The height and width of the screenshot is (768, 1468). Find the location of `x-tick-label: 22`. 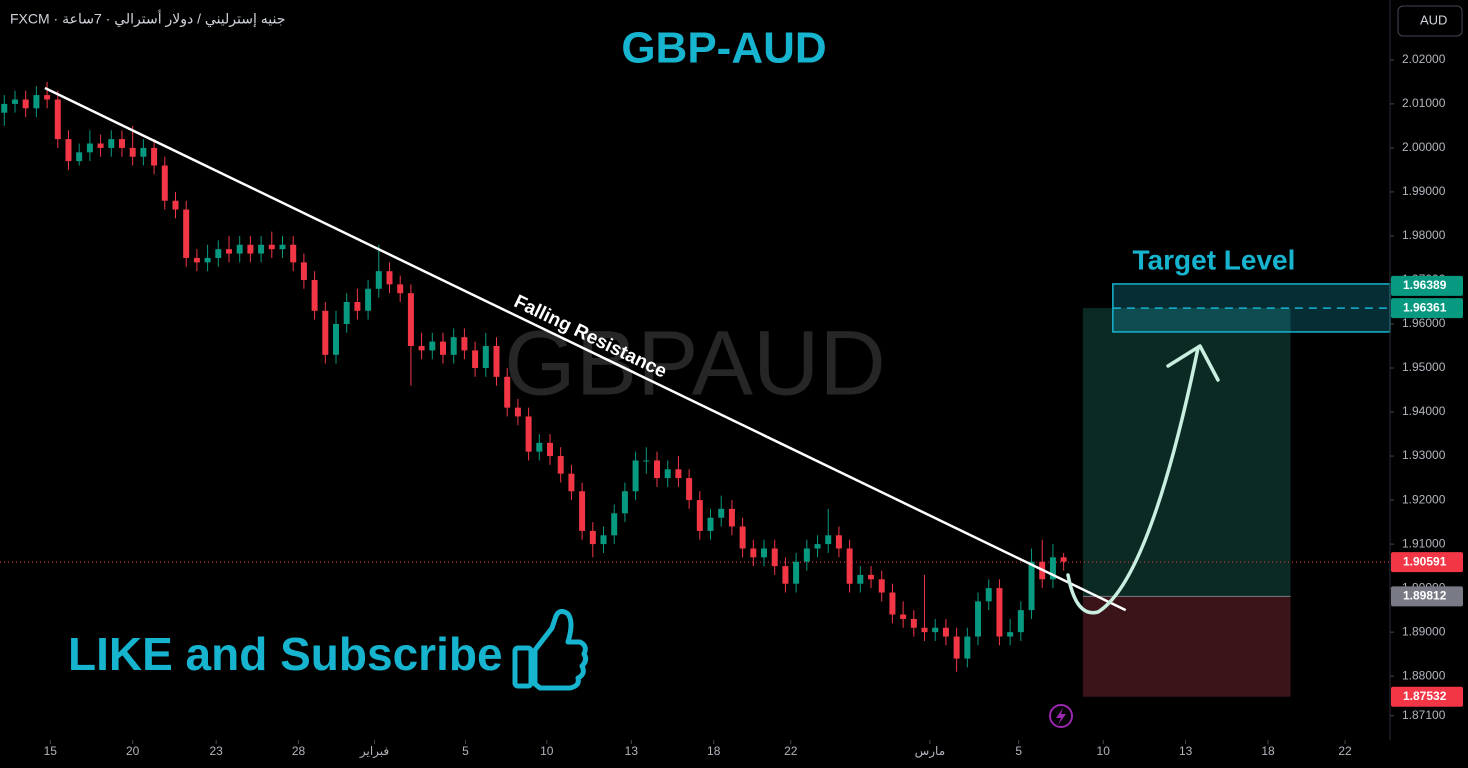

x-tick-label: 22 is located at coordinates (791, 751).